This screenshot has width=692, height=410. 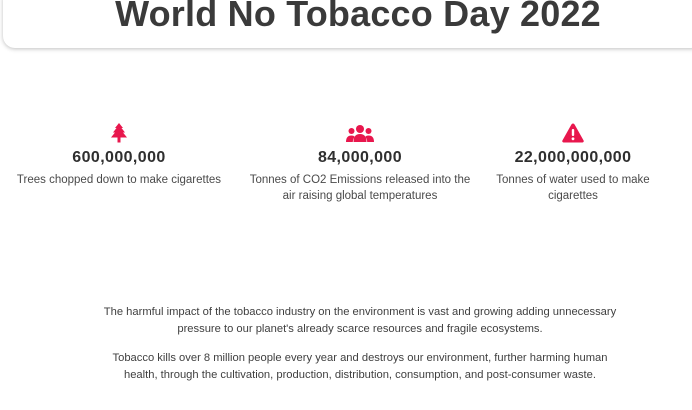 I want to click on stat-number: 22,000,000,000, so click(x=573, y=157).